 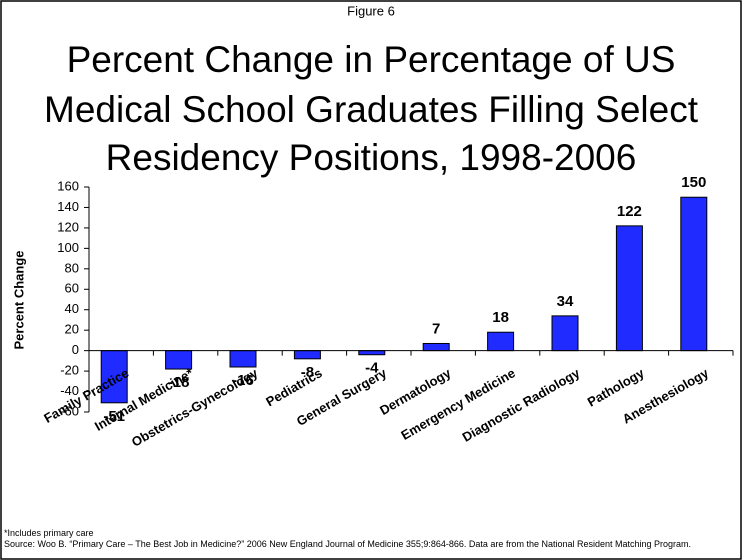 I want to click on value-label: -16, so click(x=243, y=380).